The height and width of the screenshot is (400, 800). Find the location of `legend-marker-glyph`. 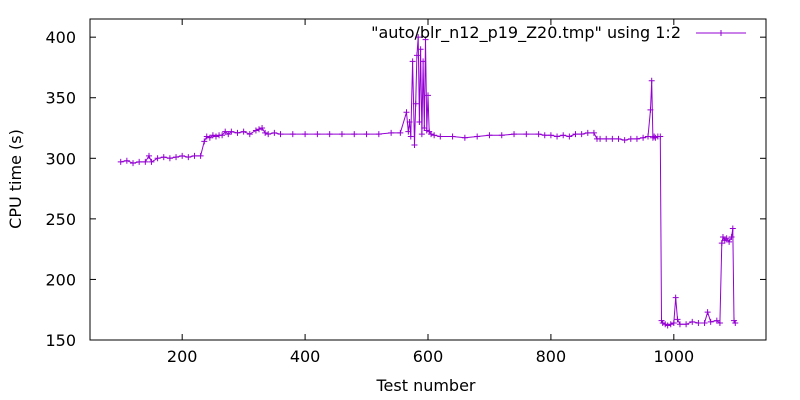

legend-marker-glyph is located at coordinates (721, 33).